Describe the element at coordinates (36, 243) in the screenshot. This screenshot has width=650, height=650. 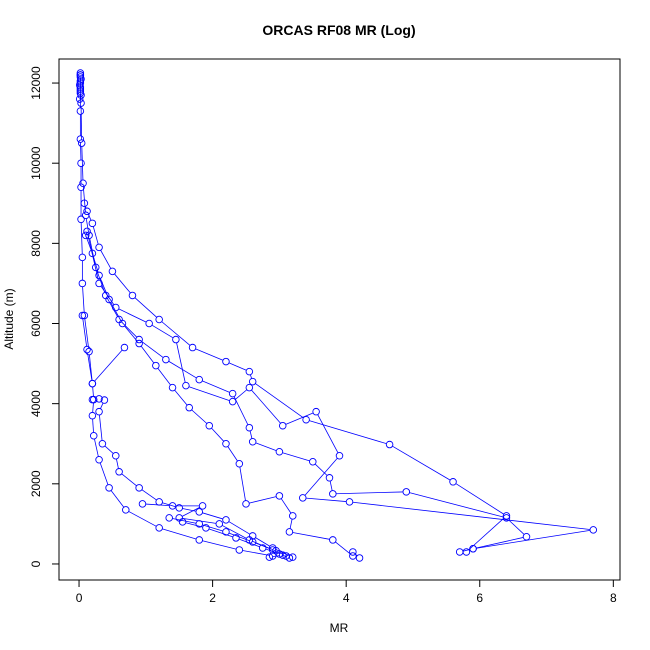
I see `y-tick-label: 8000` at that location.